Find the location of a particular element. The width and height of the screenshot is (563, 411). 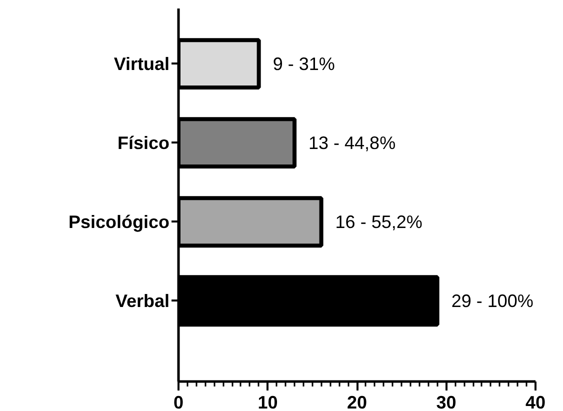

data-label: 16 - 55,2% is located at coordinates (378, 222).